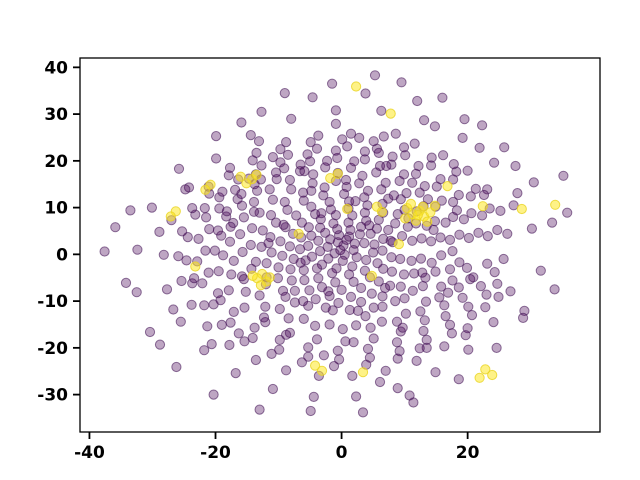 Image resolution: width=640 pixels, height=480 pixels. What do you see at coordinates (56, 68) in the screenshot?
I see `y-tick-label: 40` at bounding box center [56, 68].